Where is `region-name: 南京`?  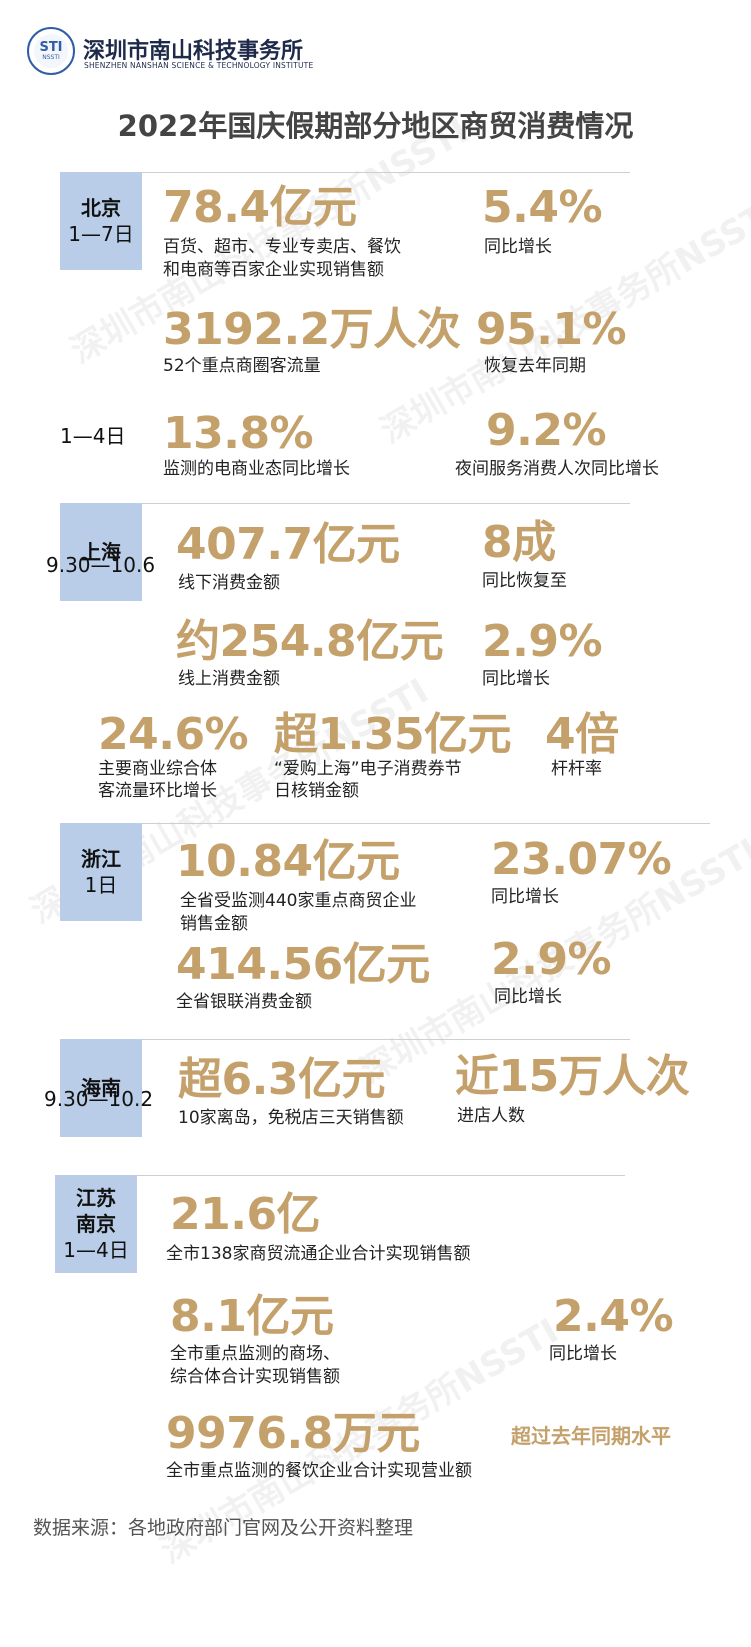
region-name: 南京 is located at coordinates (96, 1224).